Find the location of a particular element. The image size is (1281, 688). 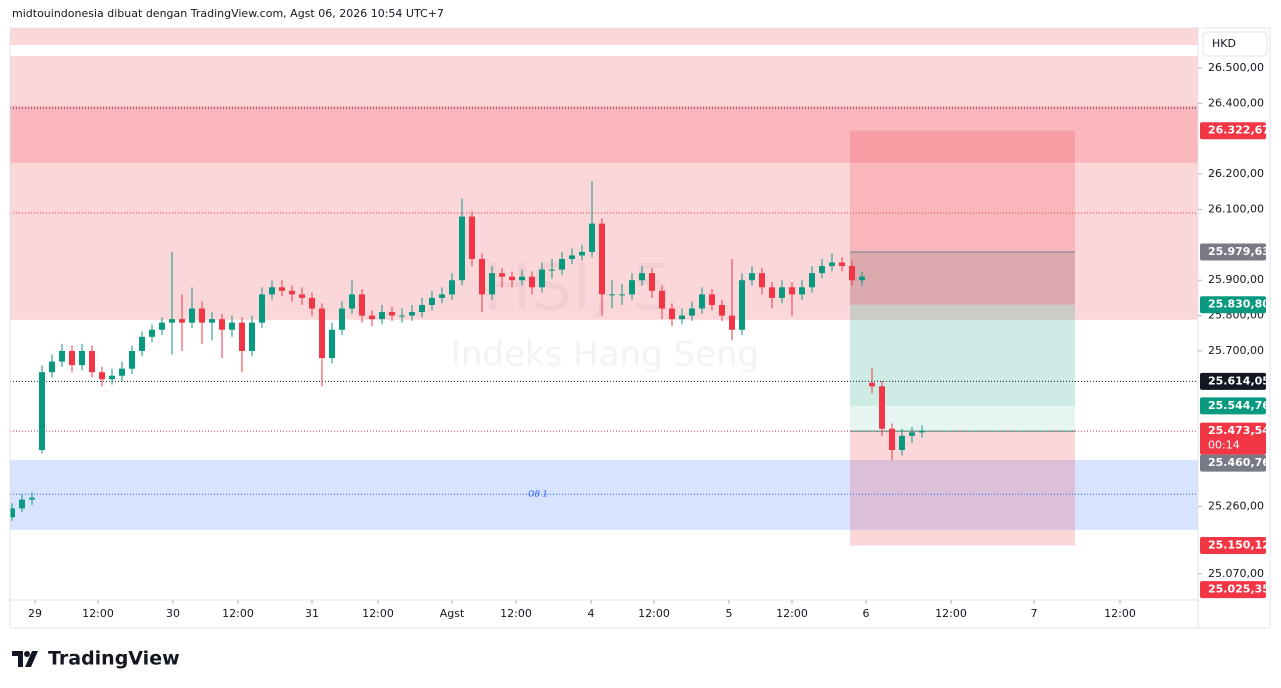

watermark-subtitle: Indeks Hang Seng is located at coordinates (605, 355).